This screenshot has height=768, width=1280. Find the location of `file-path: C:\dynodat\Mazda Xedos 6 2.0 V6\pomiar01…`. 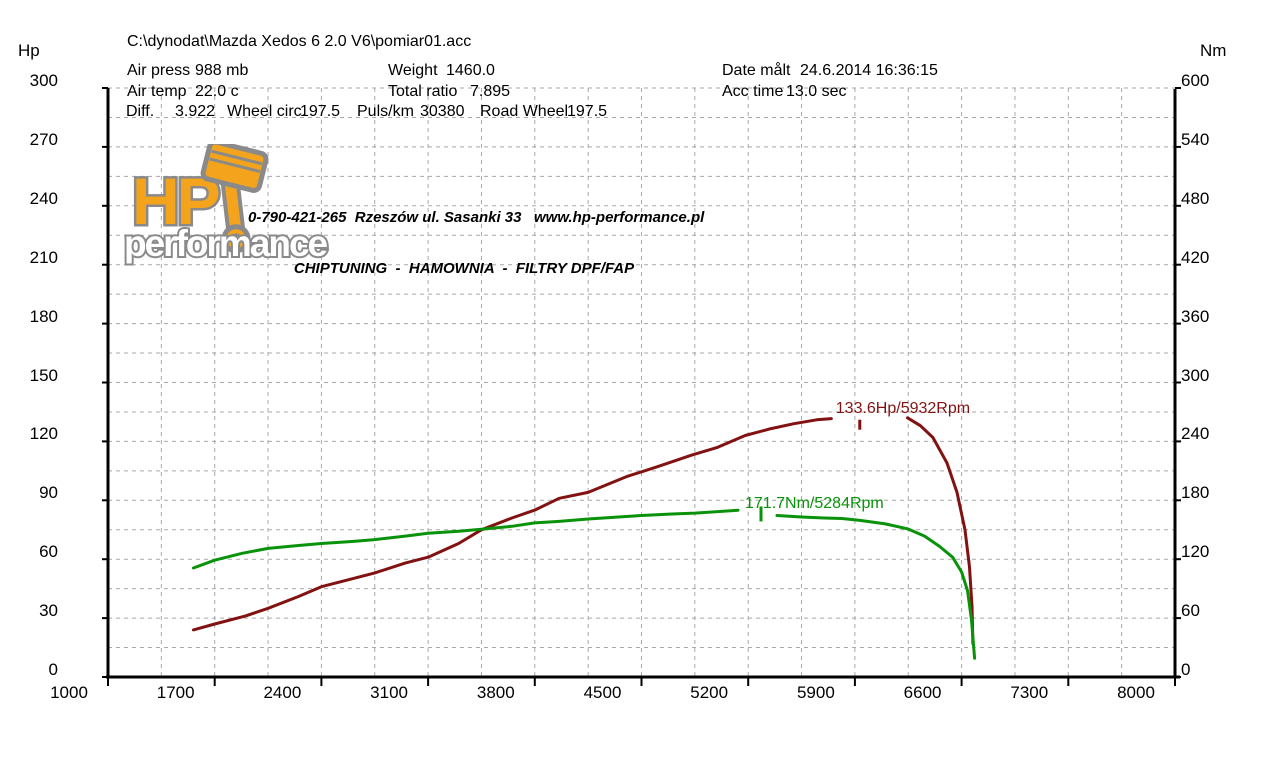

file-path: C:\dynodat\Mazda Xedos 6 2.0 V6\pomiar01… is located at coordinates (299, 41).